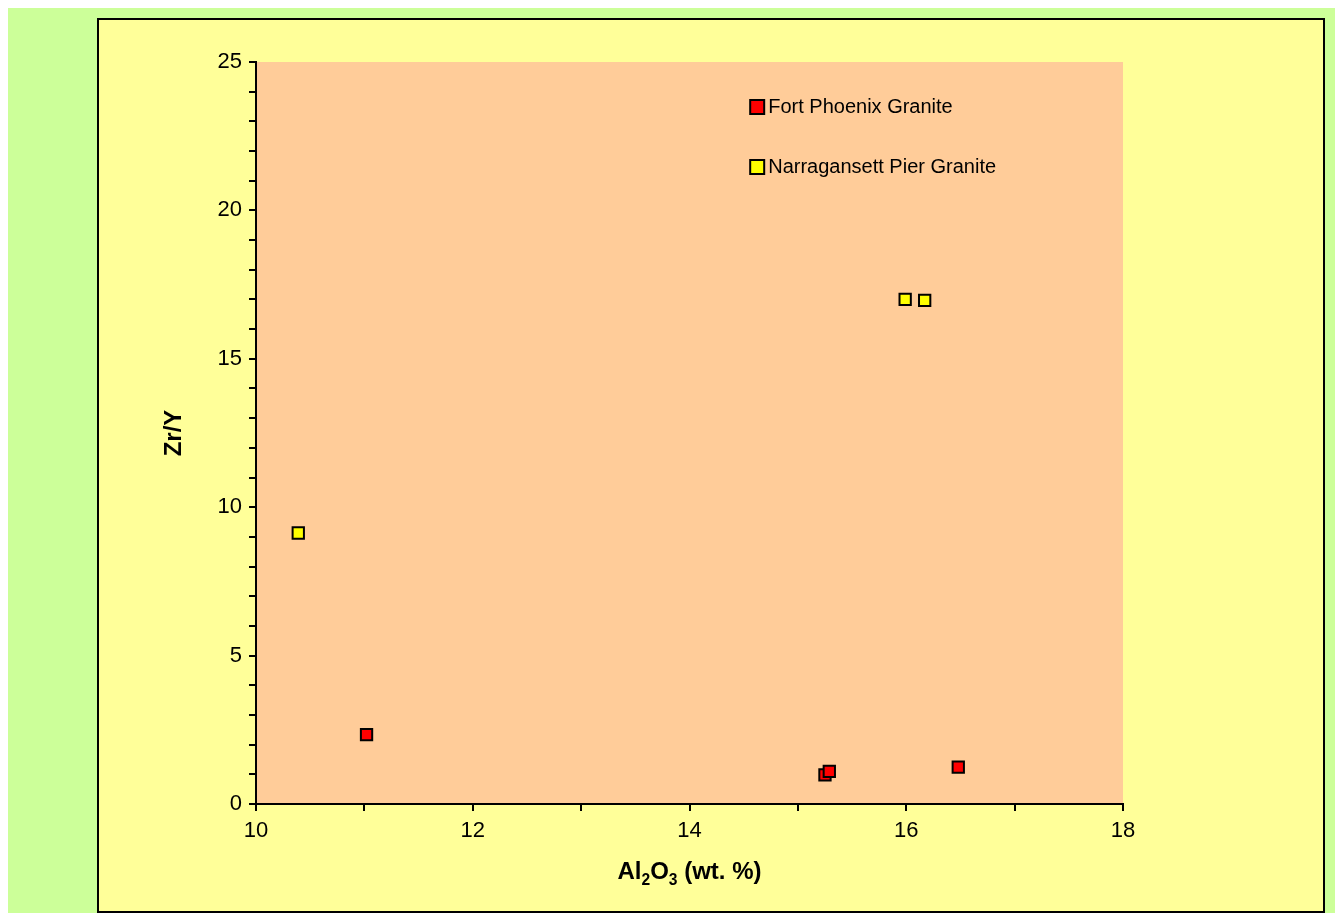 This screenshot has height=921, width=1343. I want to click on legend-label: Fort Phoenix Granite, so click(860, 105).